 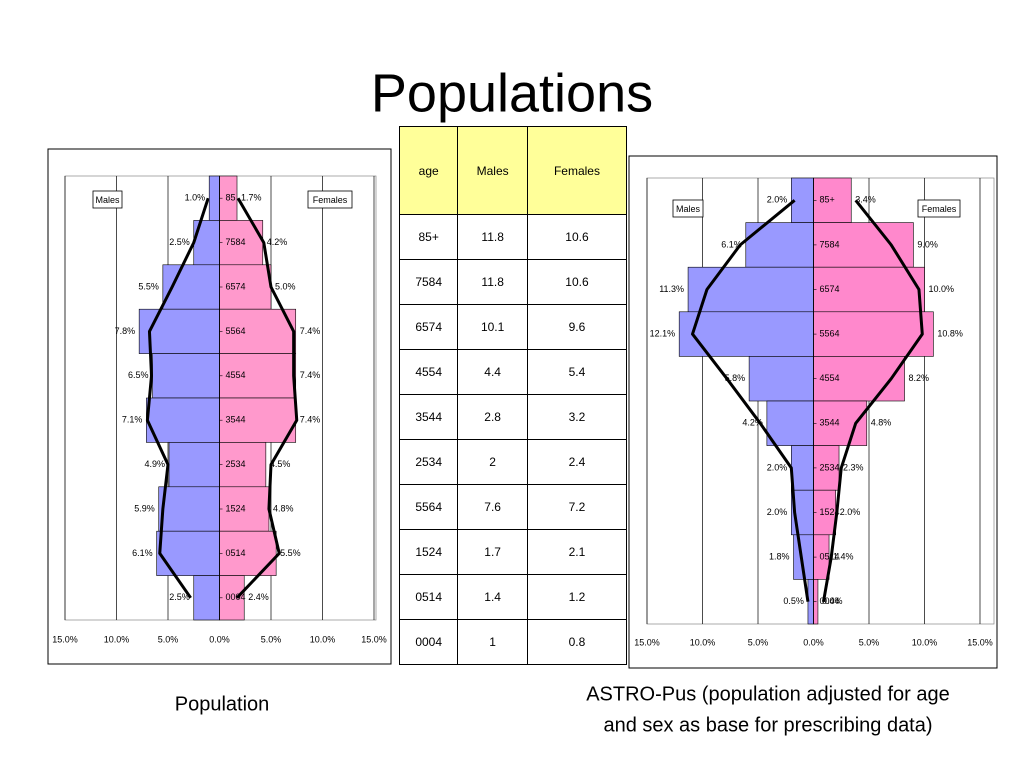 I want to click on table-cell: 2.1, so click(x=577, y=552).